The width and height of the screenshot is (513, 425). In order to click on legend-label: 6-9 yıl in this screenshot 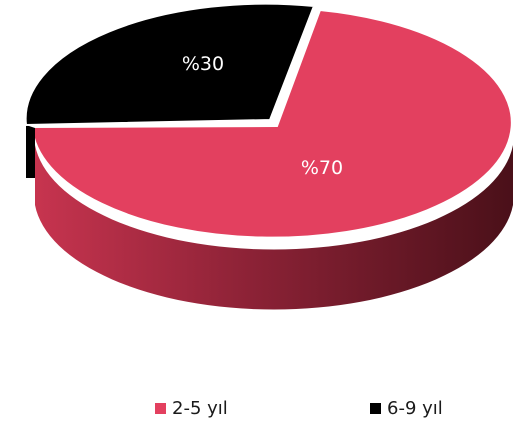, I will do `click(415, 408)`.